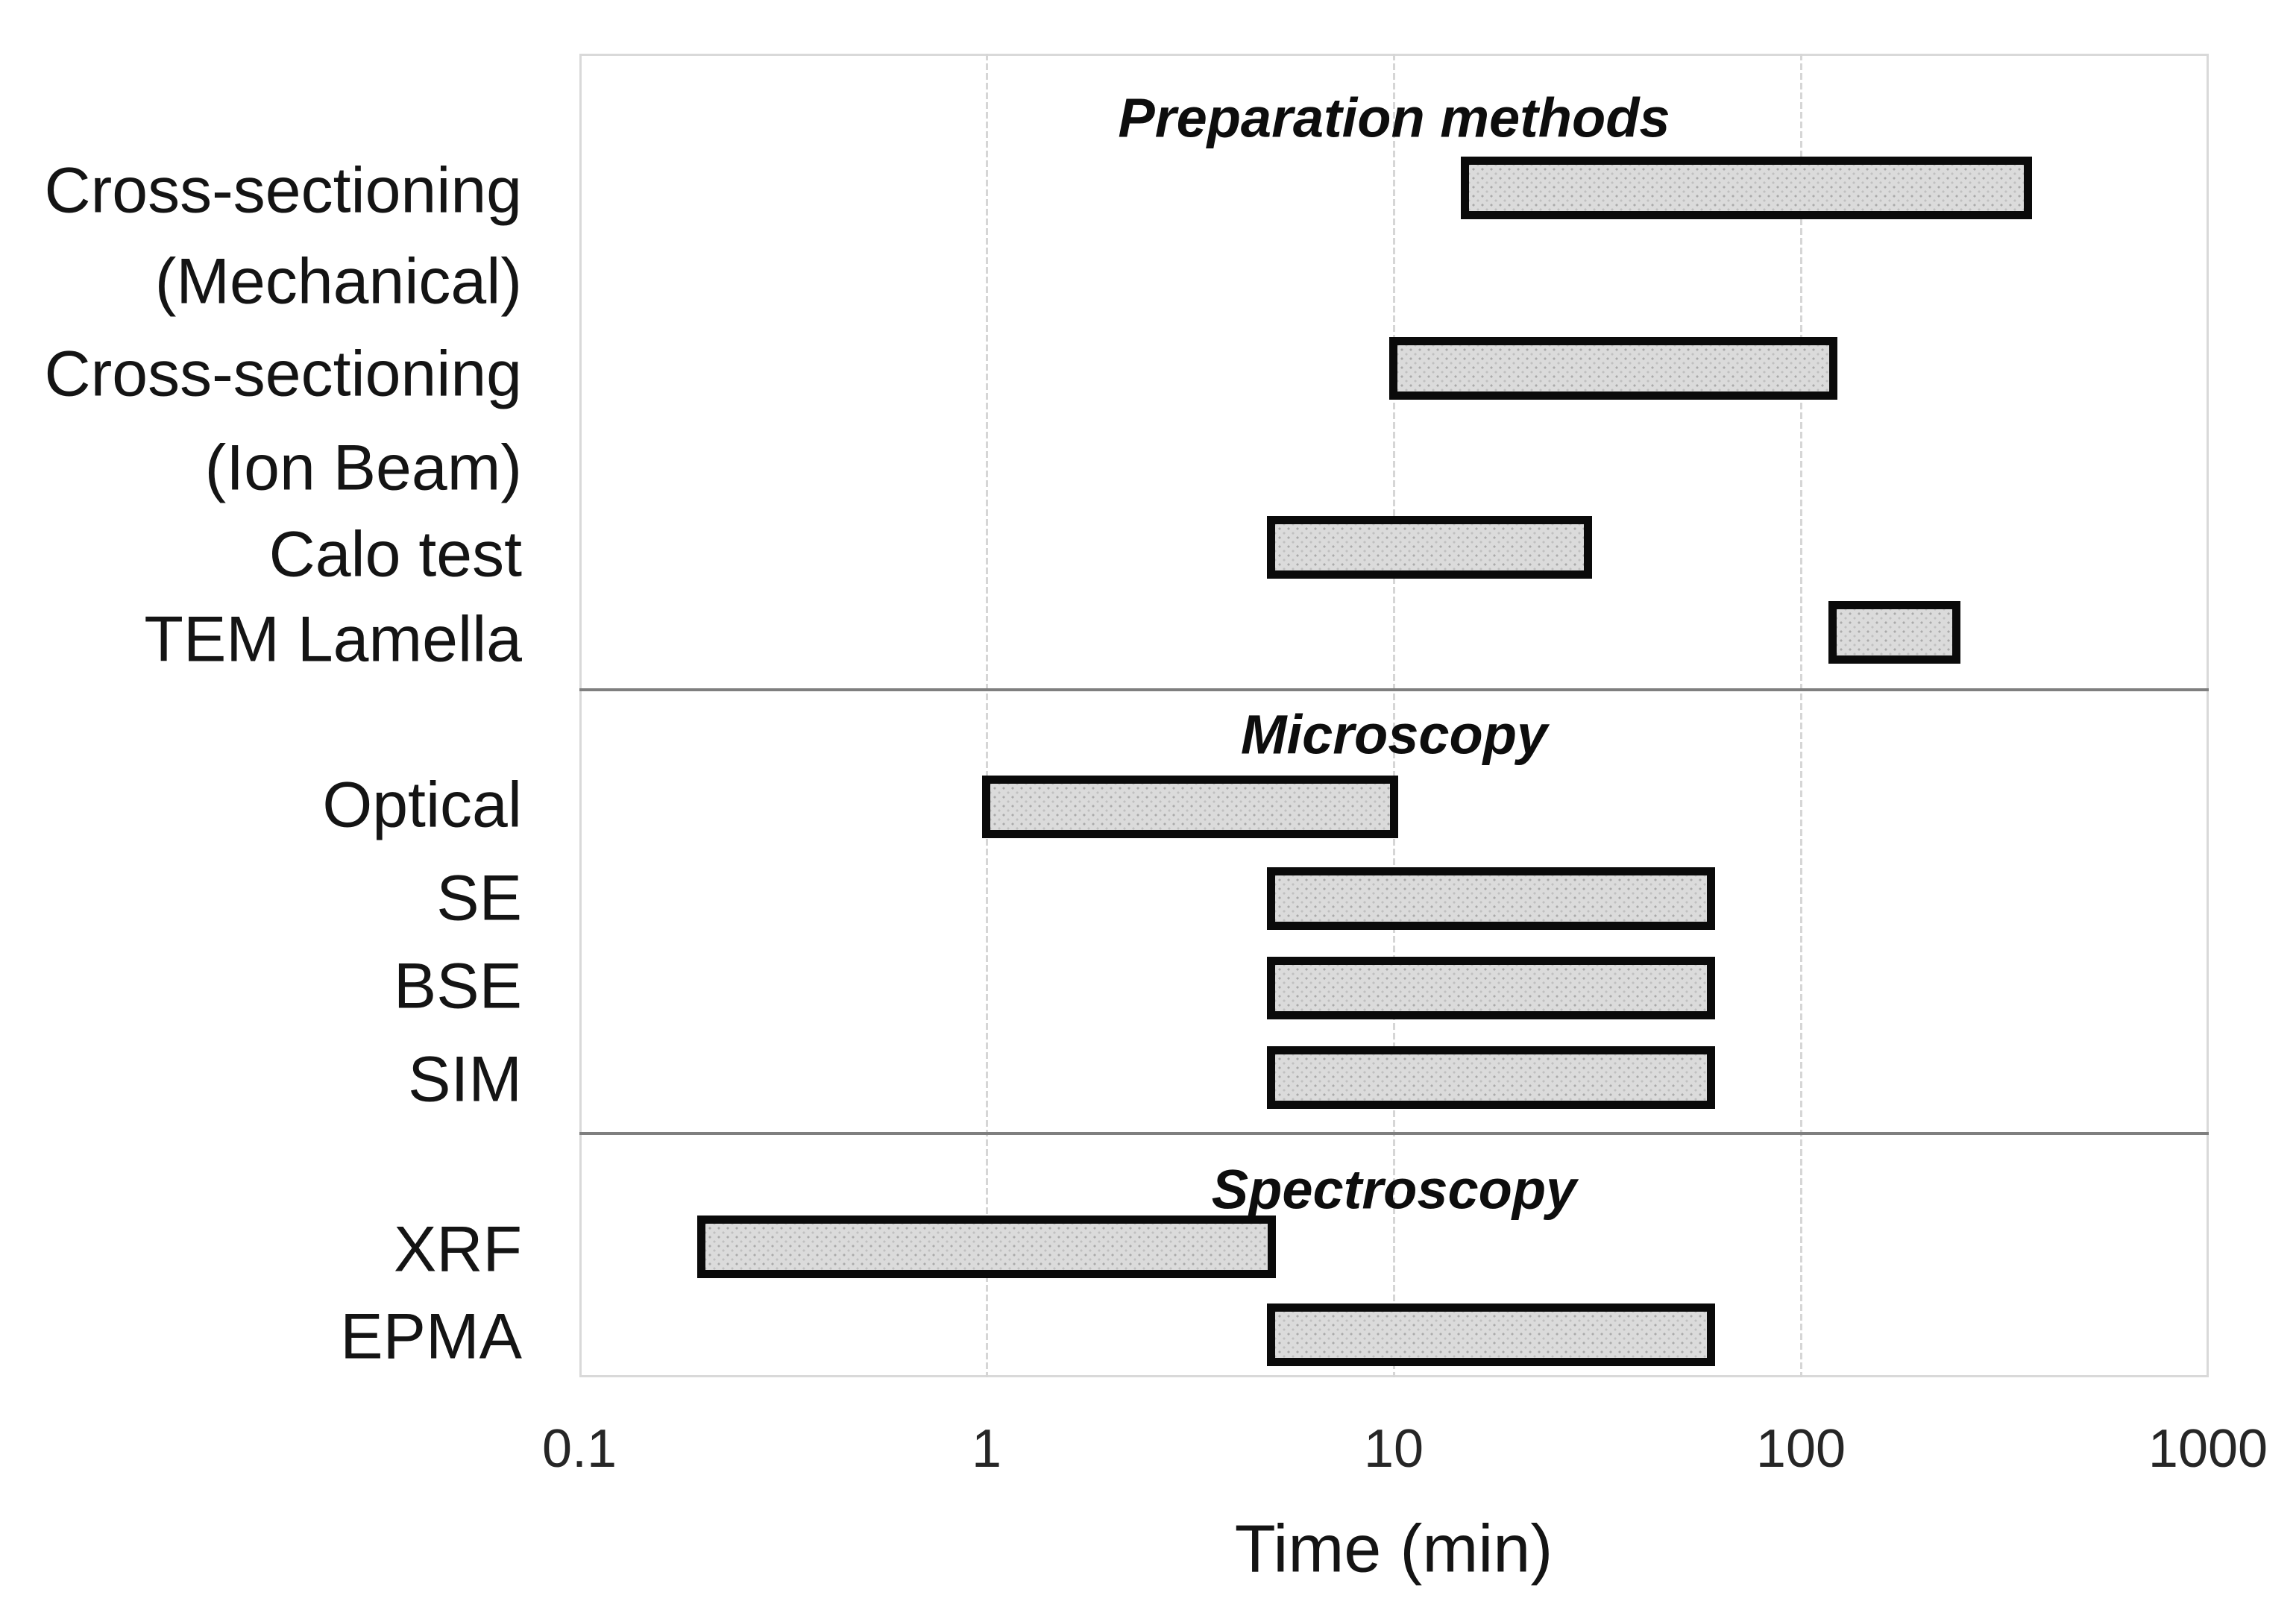 Image resolution: width=2296 pixels, height=1607 pixels. I want to click on category-label: (Mechanical), so click(338, 281).